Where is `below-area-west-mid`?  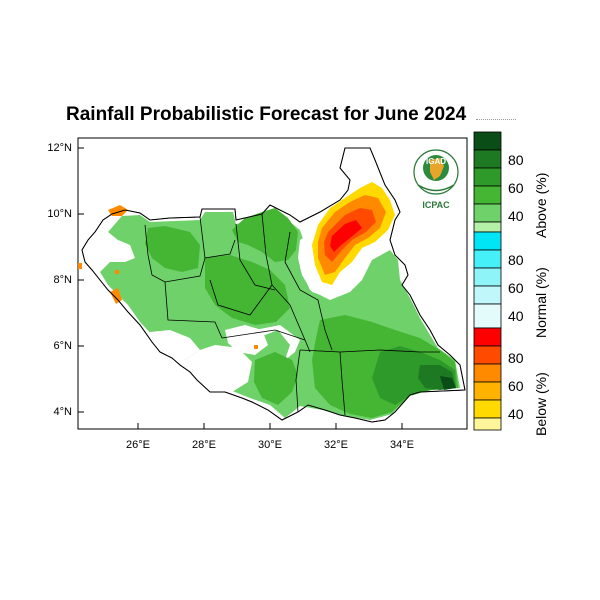
below-area-west-mid is located at coordinates (116, 296).